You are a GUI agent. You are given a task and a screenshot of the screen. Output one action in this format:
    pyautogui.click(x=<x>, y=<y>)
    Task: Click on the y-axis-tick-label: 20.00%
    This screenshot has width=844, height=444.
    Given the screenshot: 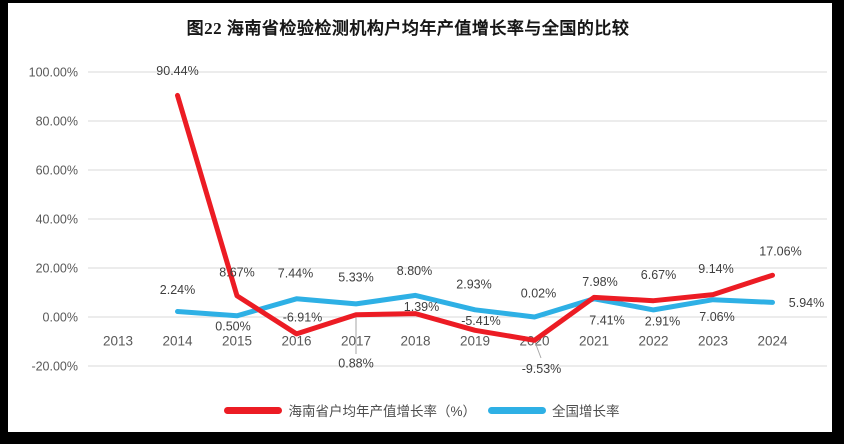 What is the action you would take?
    pyautogui.click(x=57, y=269)
    